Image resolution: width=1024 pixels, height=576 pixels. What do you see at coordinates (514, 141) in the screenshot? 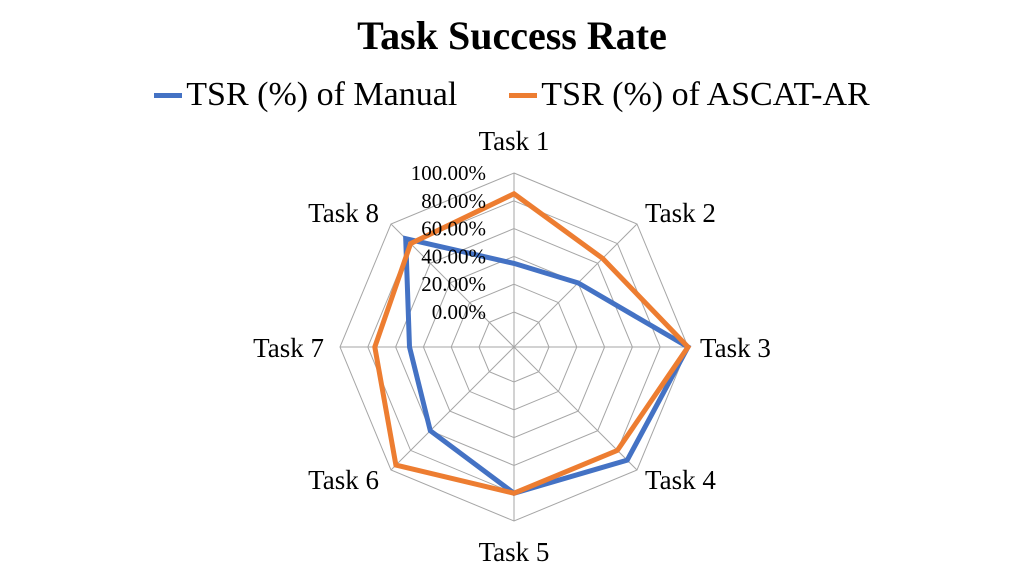
I see `axis-label-task-1: Task 1` at bounding box center [514, 141].